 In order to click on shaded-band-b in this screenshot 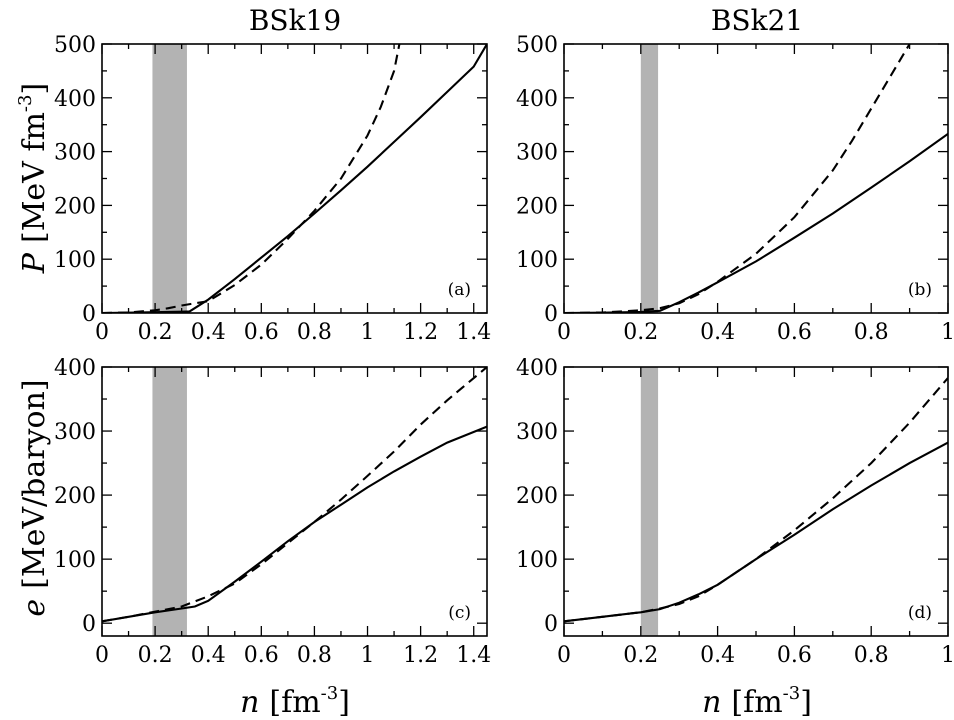, I will do `click(649, 178)`.